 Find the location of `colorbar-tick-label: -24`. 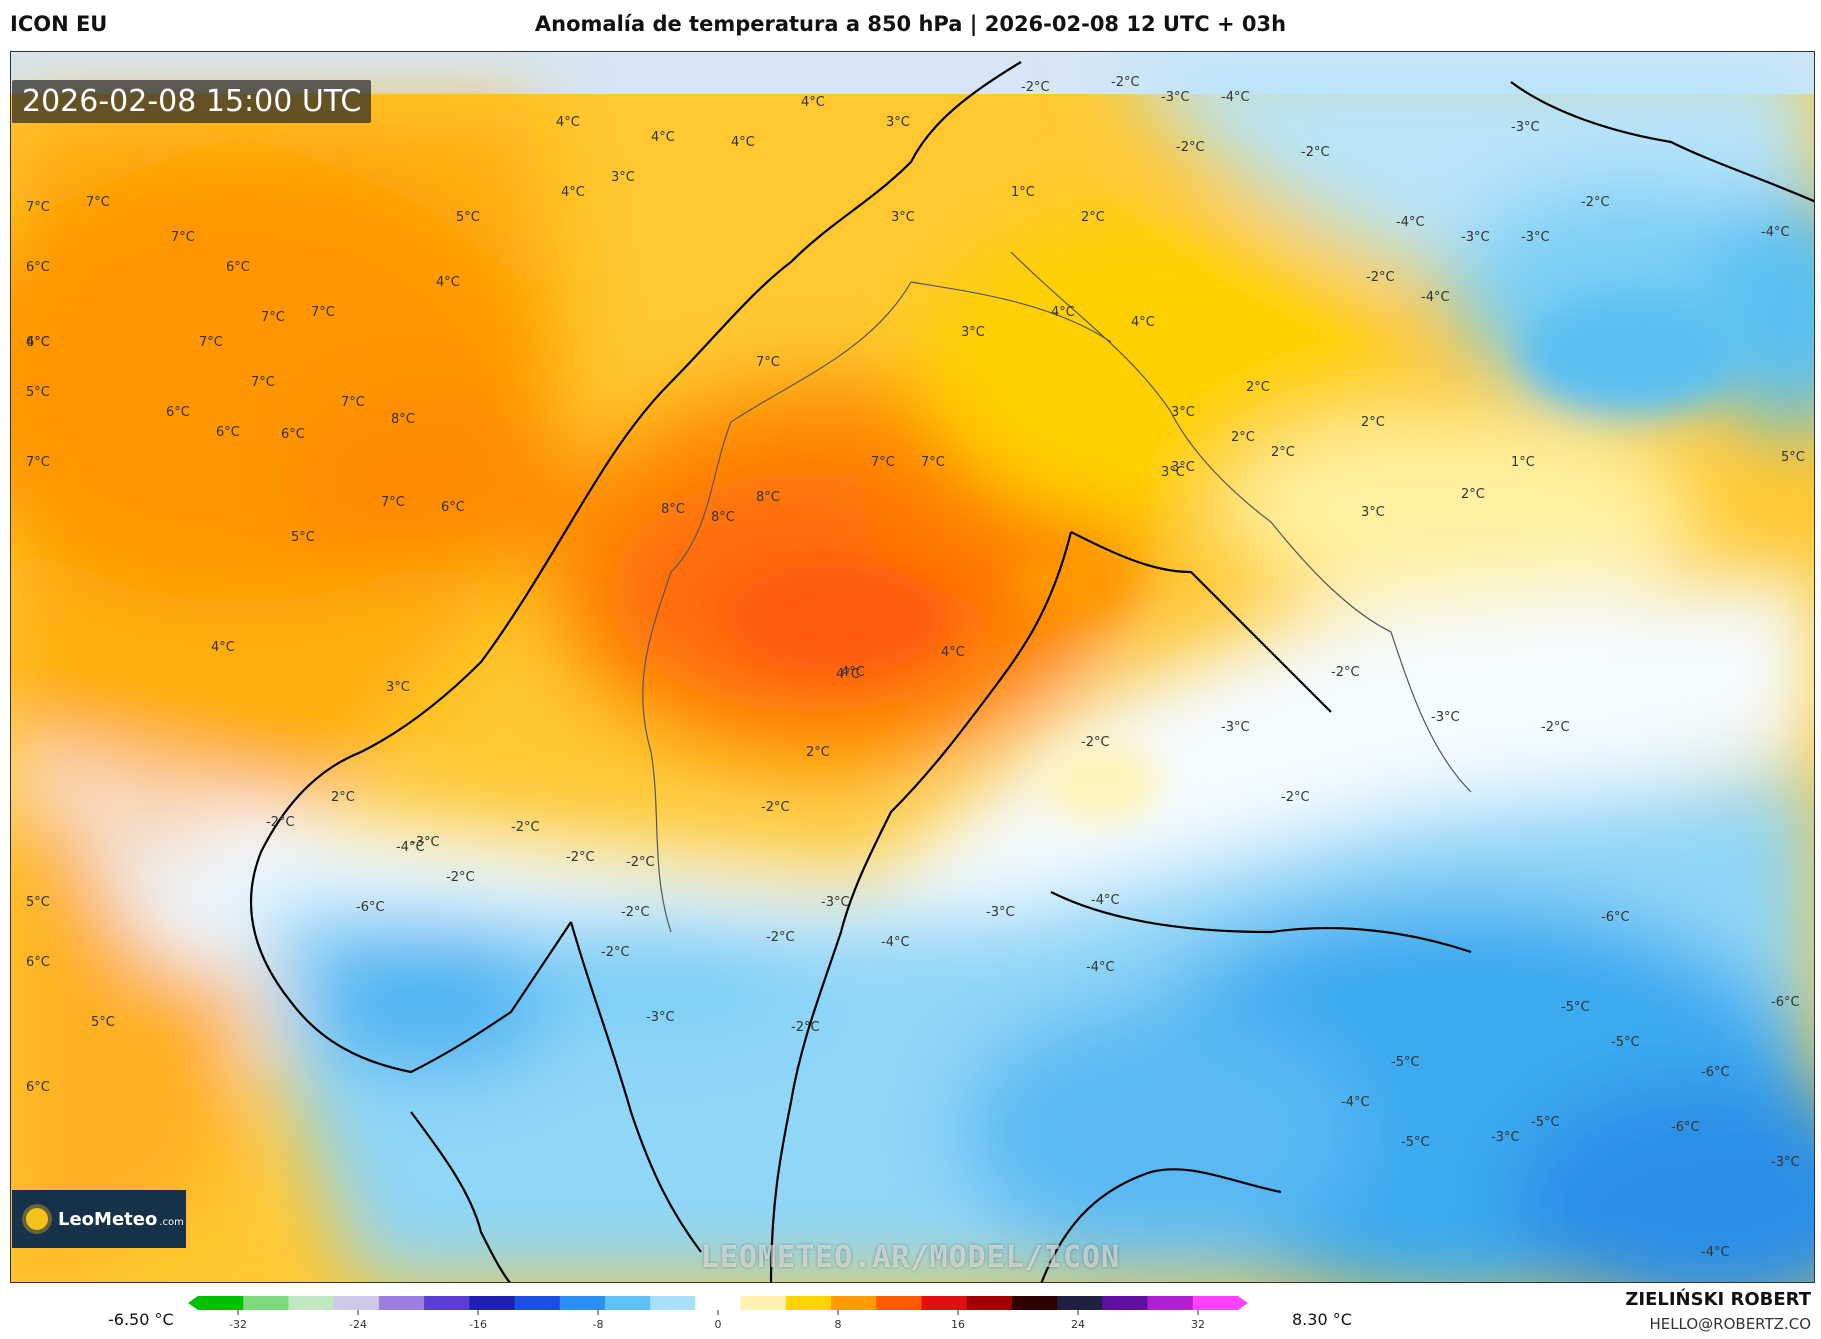

colorbar-tick-label: -24 is located at coordinates (358, 1324).